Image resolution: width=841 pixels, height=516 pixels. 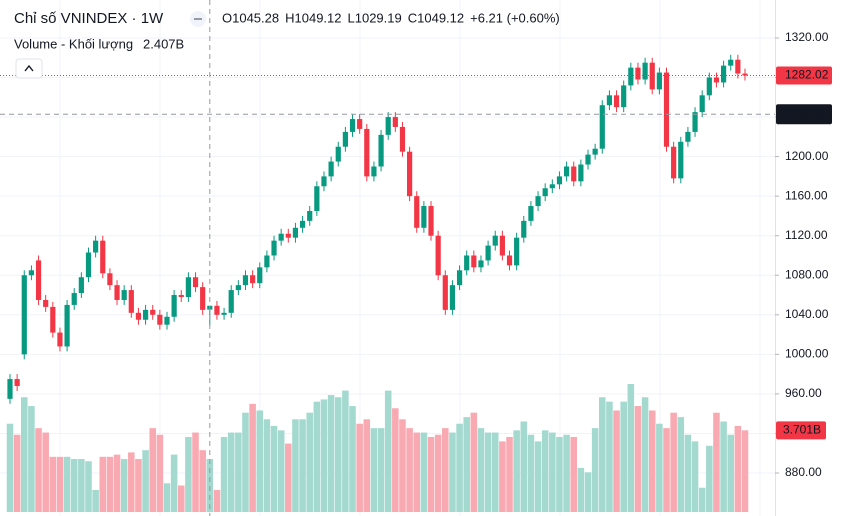 I want to click on y-tick-label: 1200.00, so click(x=807, y=156).